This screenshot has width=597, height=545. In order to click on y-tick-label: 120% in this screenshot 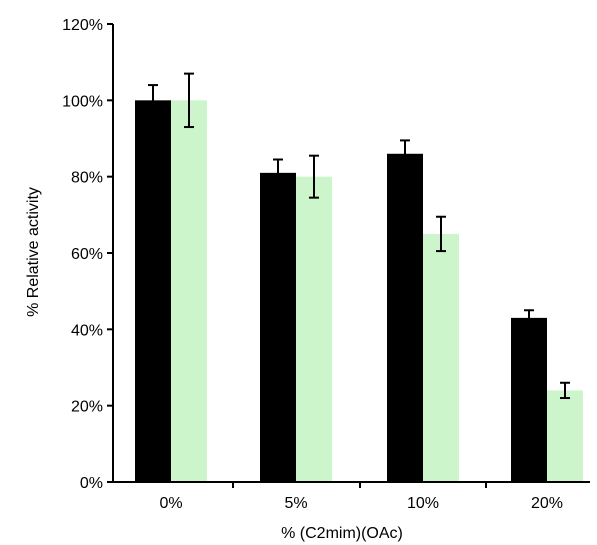, I will do `click(82, 25)`.